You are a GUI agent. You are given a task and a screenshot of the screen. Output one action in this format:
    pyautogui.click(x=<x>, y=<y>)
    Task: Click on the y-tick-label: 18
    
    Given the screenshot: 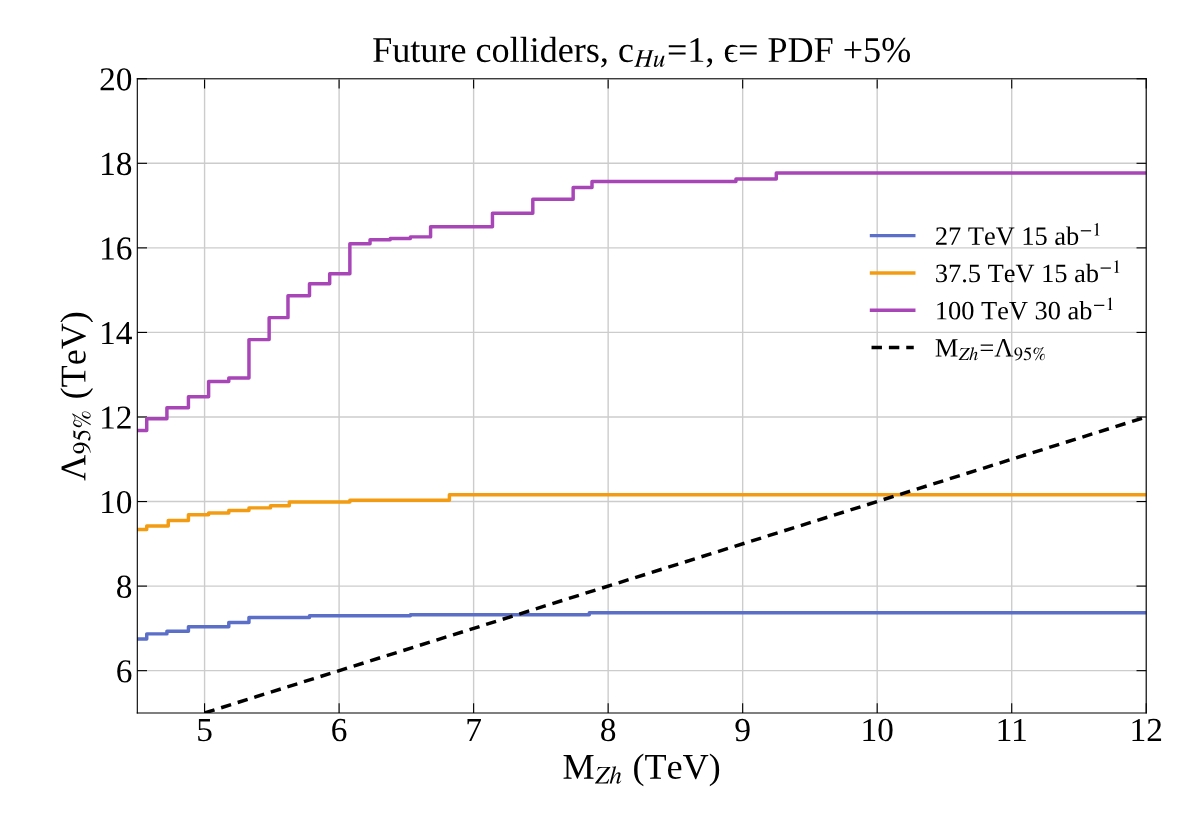 What is the action you would take?
    pyautogui.click(x=117, y=164)
    